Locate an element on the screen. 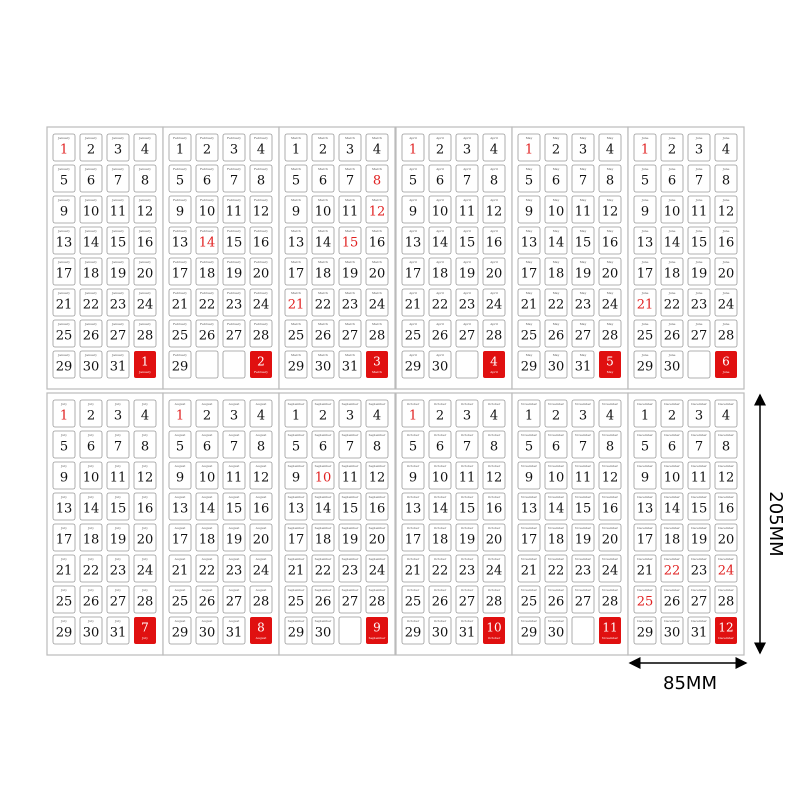 The width and height of the screenshot is (800, 800). day-number: 21 is located at coordinates (64, 571).